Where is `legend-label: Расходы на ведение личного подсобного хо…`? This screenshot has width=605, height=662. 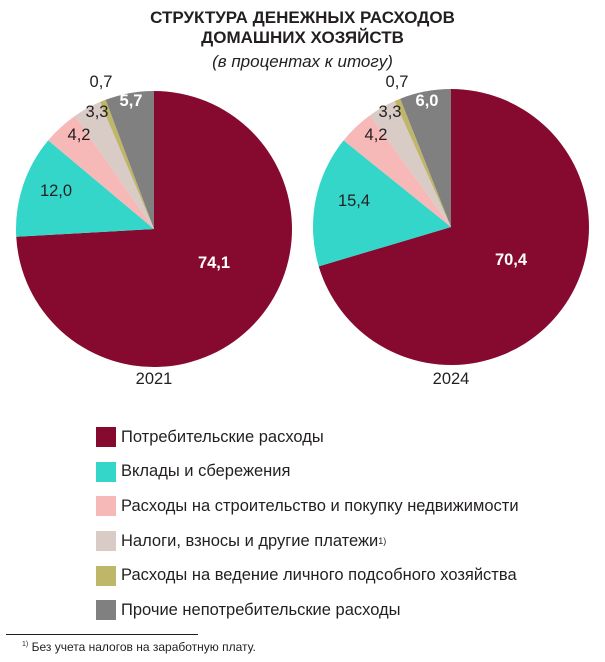
legend-label: Расходы на ведение личного подсобного хо… is located at coordinates (319, 575).